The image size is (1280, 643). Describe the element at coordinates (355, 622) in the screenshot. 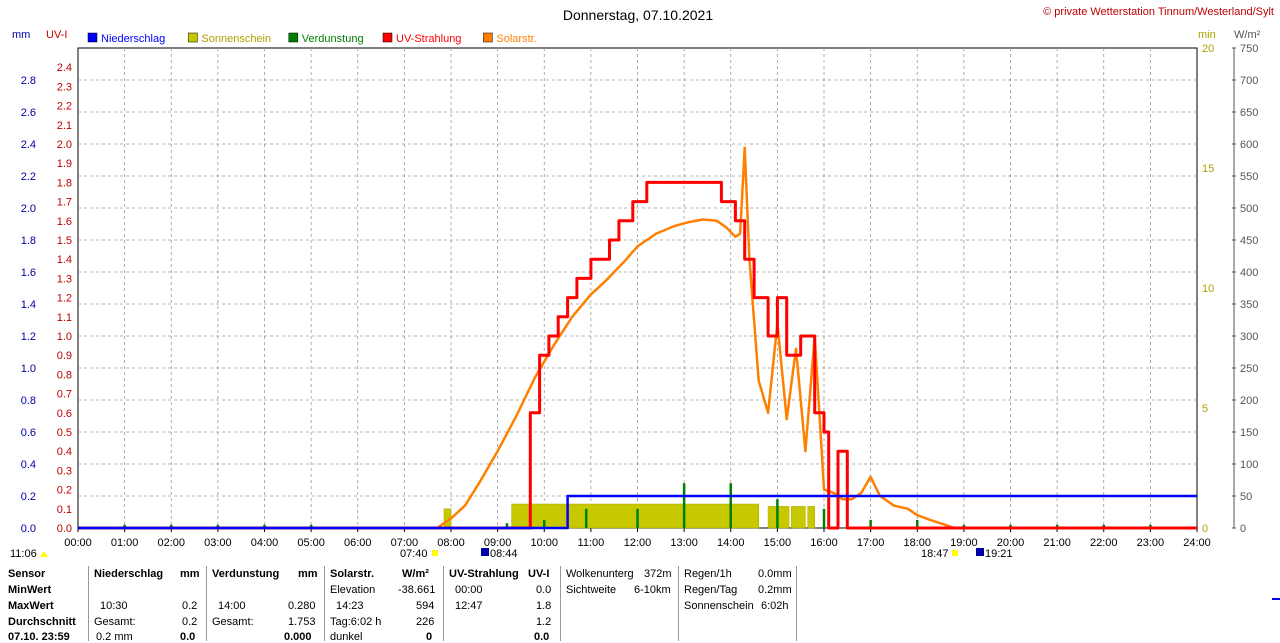

I see `solar-day-label: Tag:6:02 h` at that location.